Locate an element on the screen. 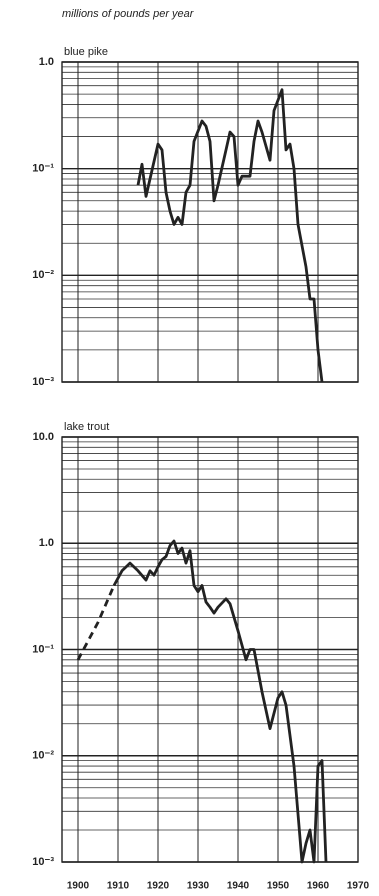 This screenshot has height=896, width=379. data-line is located at coordinates (96, 622).